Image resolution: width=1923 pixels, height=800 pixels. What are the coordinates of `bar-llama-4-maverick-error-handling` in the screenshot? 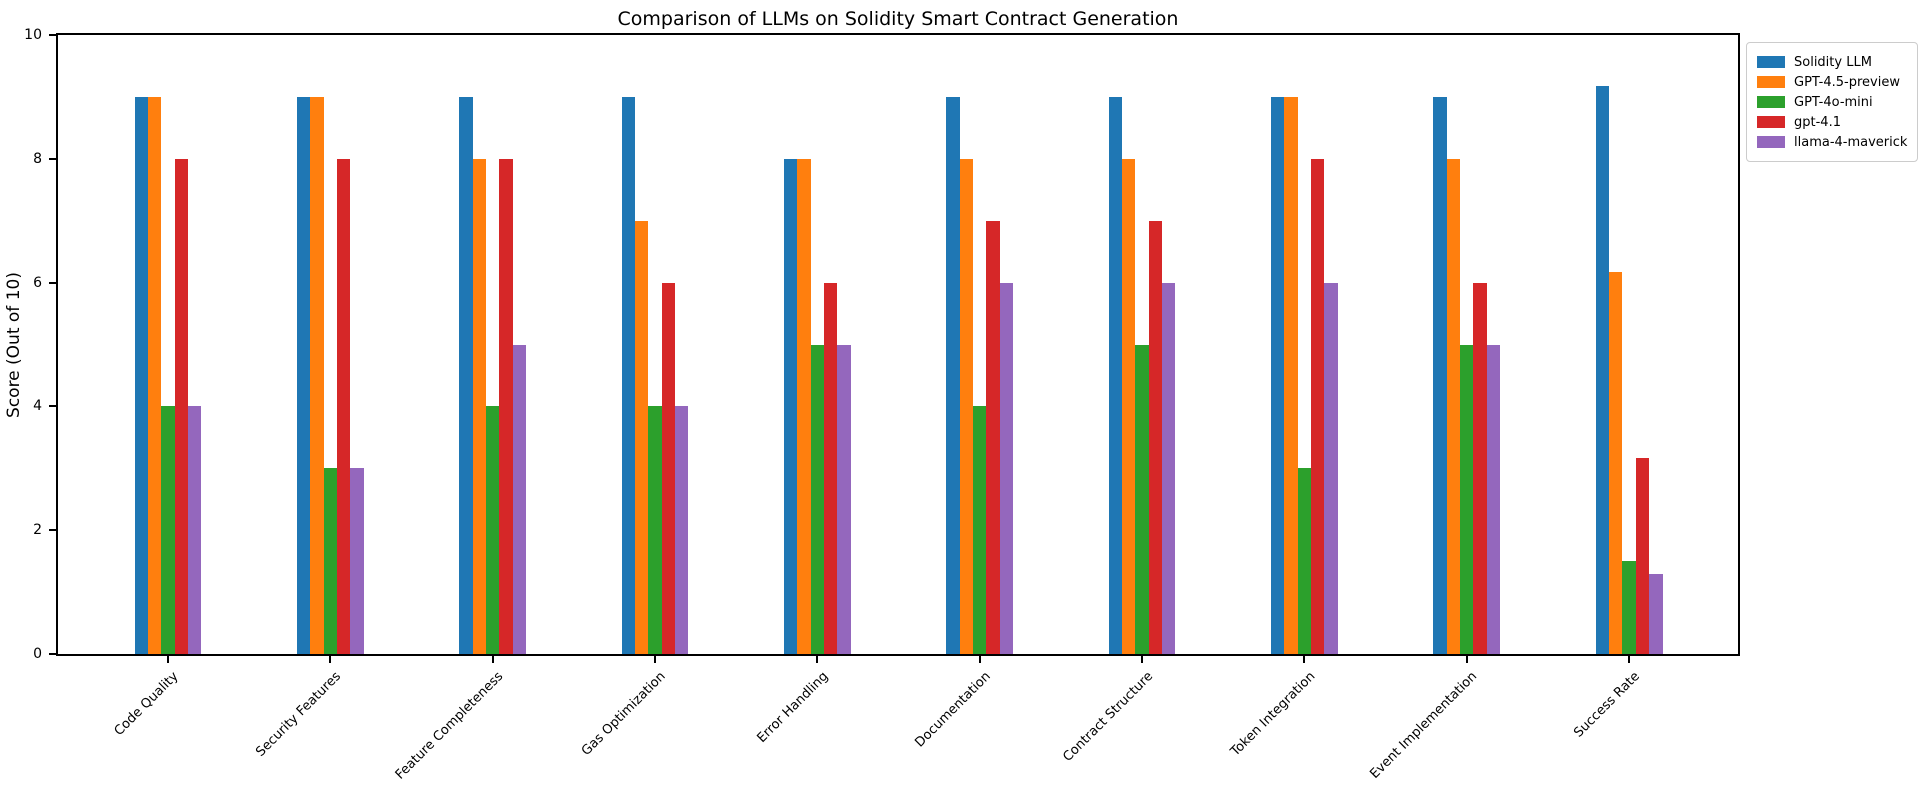 It's located at (844, 499).